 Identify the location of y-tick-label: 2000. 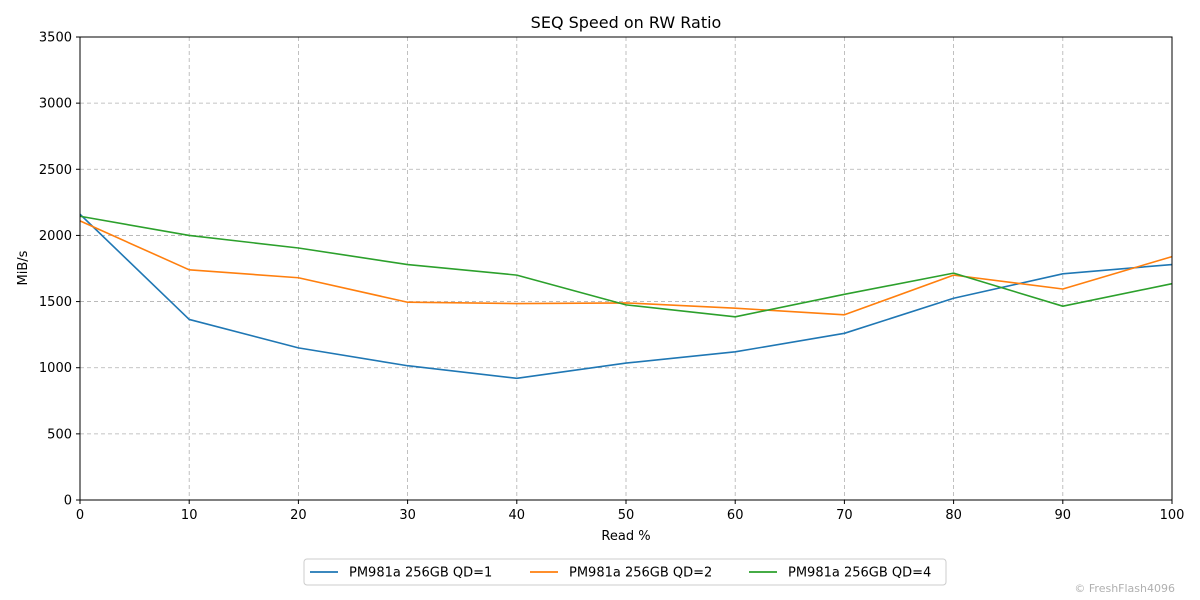
(55, 236).